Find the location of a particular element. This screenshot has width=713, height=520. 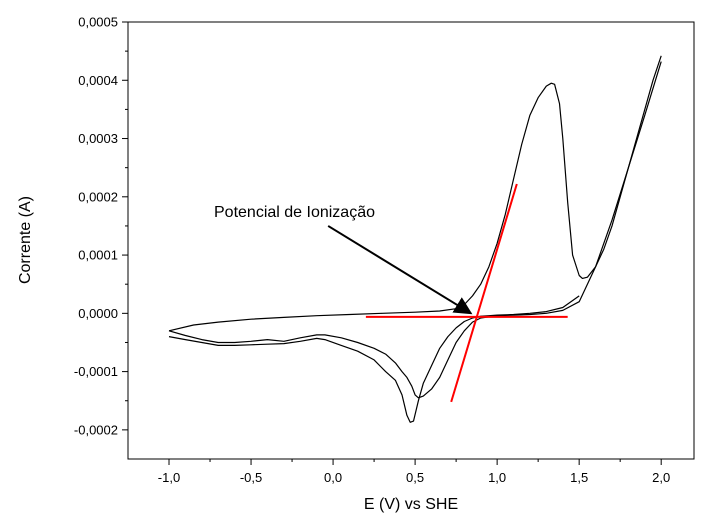

y-tick-label: -0,0002 is located at coordinates (96, 429).